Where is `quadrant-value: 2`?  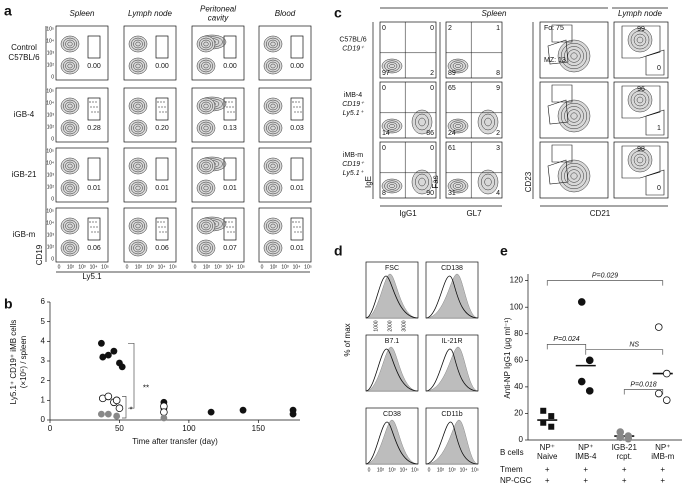 quadrant-value: 2 is located at coordinates (432, 73).